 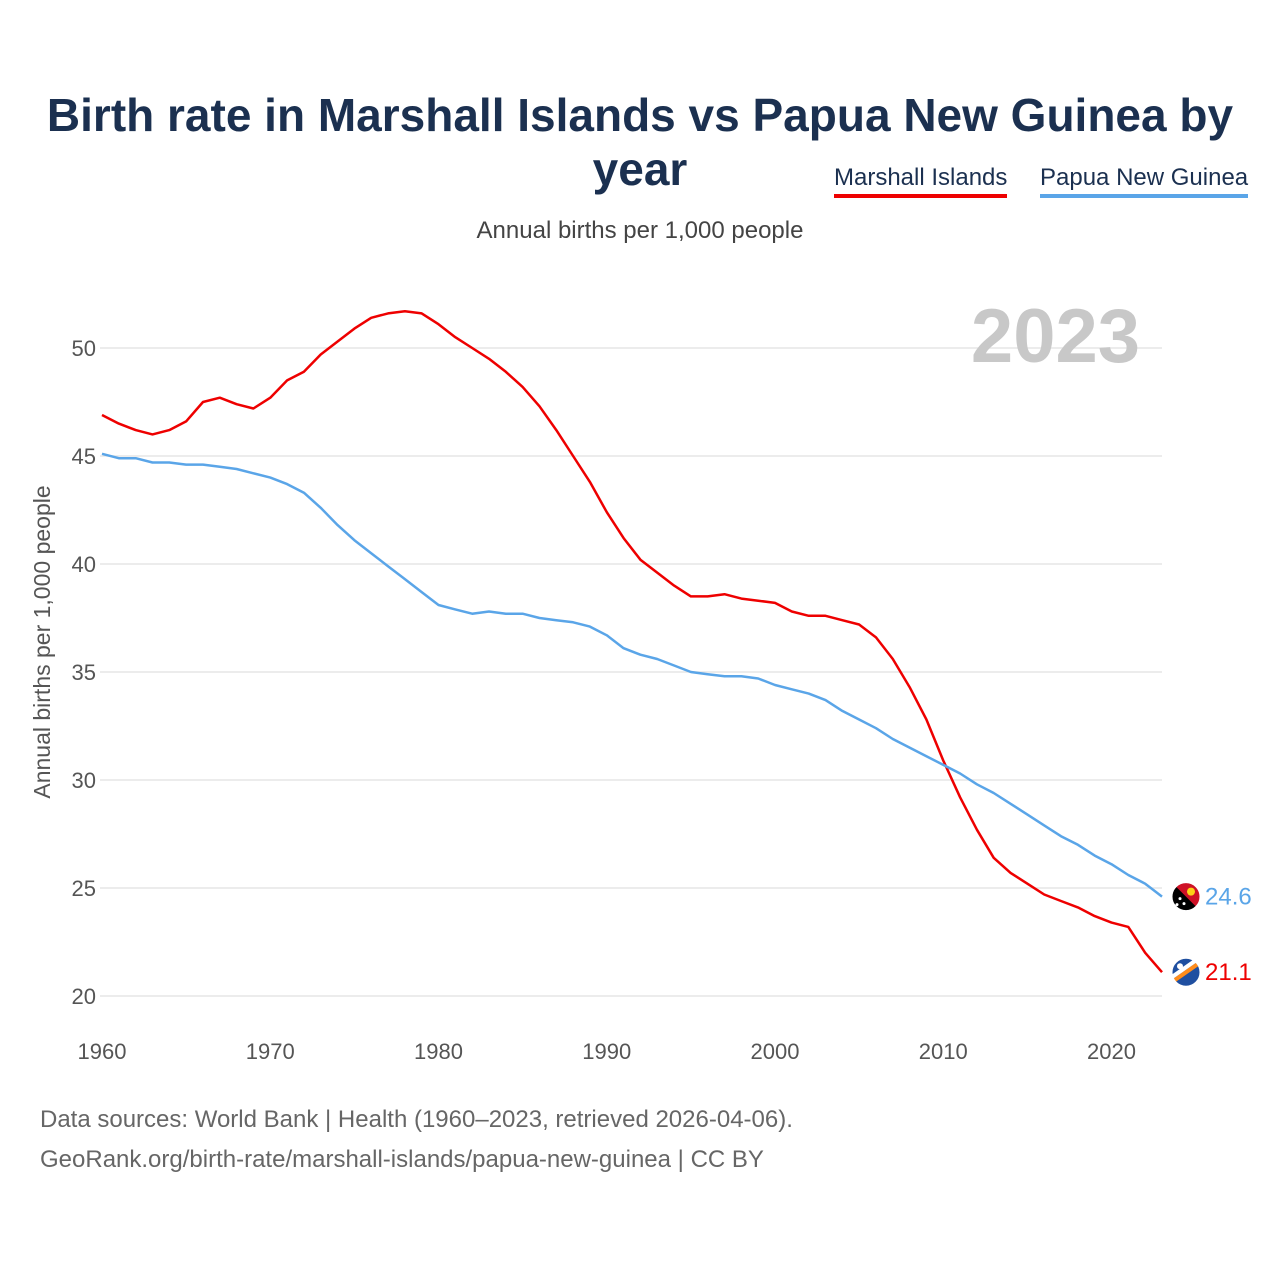 What do you see at coordinates (42, 641) in the screenshot?
I see `y-axis-label: Annual births per 1,000 people` at bounding box center [42, 641].